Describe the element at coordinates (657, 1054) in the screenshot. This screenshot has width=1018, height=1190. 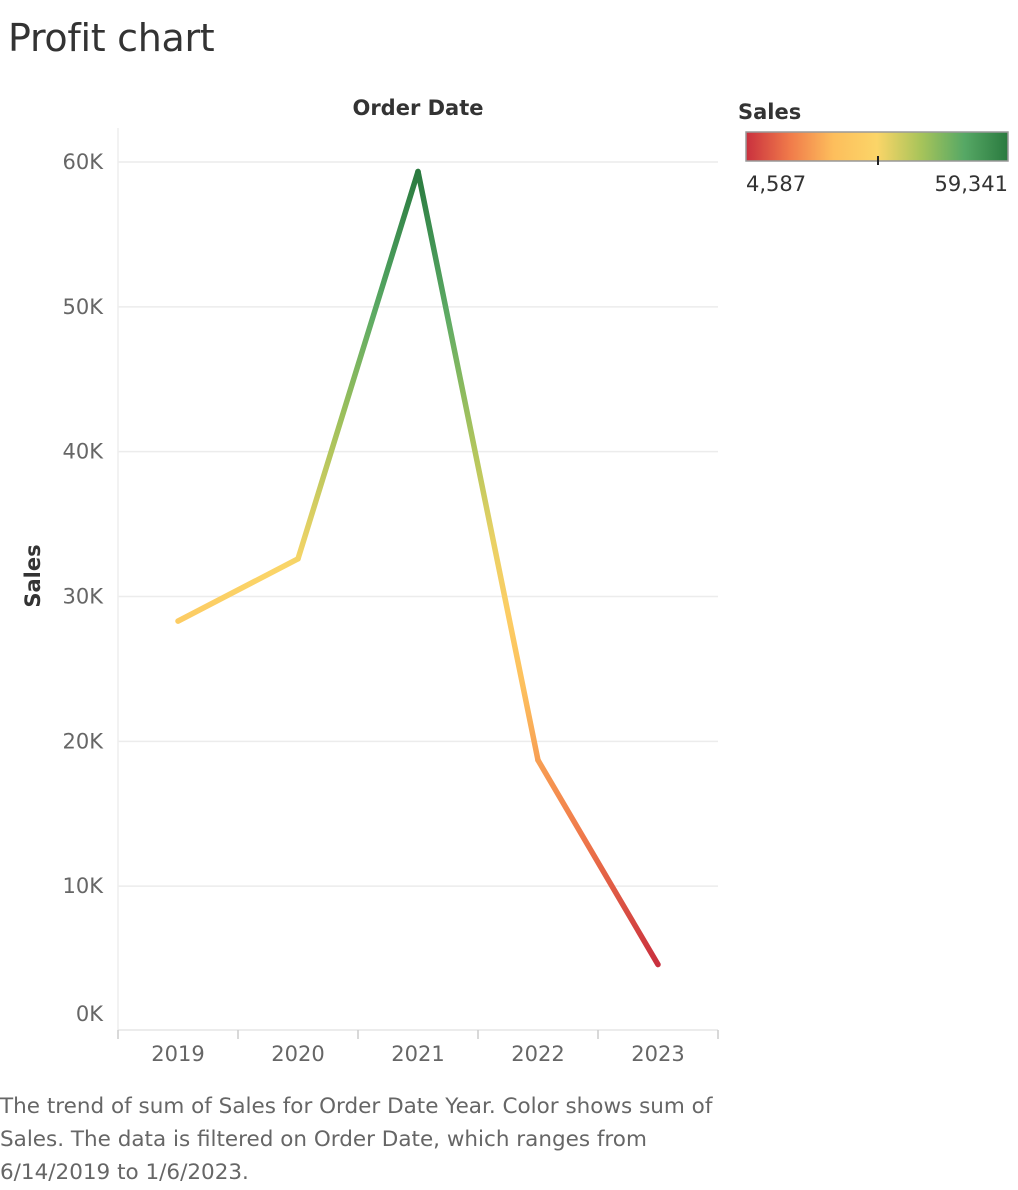
I see `x-tick-label: 2023` at that location.